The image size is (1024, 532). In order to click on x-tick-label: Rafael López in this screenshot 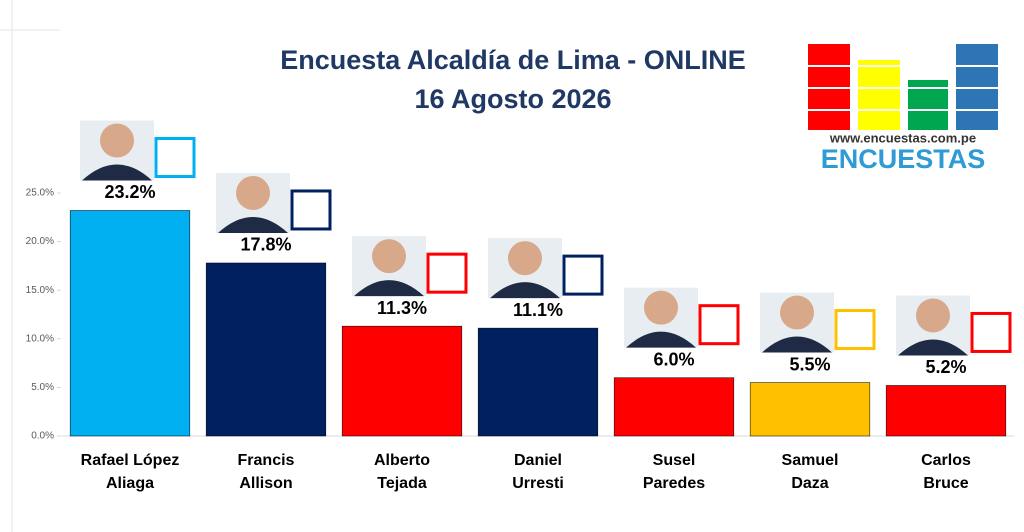, I will do `click(130, 460)`.